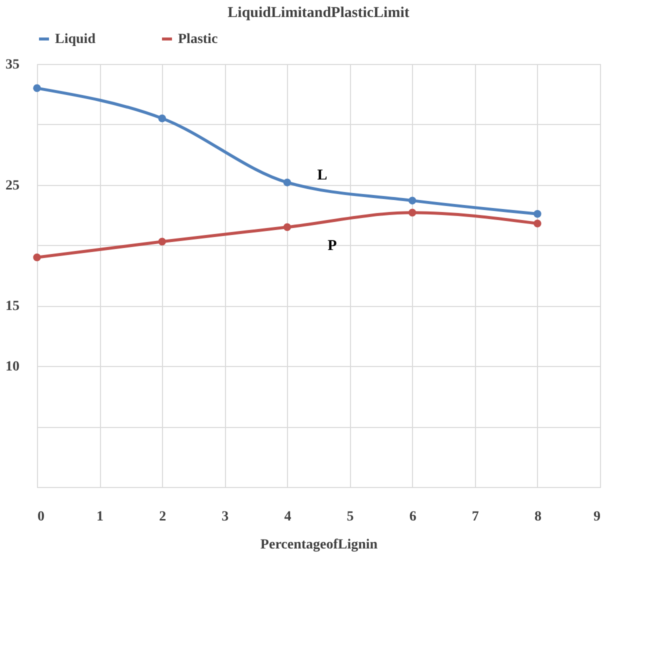 The height and width of the screenshot is (667, 657). What do you see at coordinates (13, 306) in the screenshot?
I see `y-tick-label: 15` at bounding box center [13, 306].